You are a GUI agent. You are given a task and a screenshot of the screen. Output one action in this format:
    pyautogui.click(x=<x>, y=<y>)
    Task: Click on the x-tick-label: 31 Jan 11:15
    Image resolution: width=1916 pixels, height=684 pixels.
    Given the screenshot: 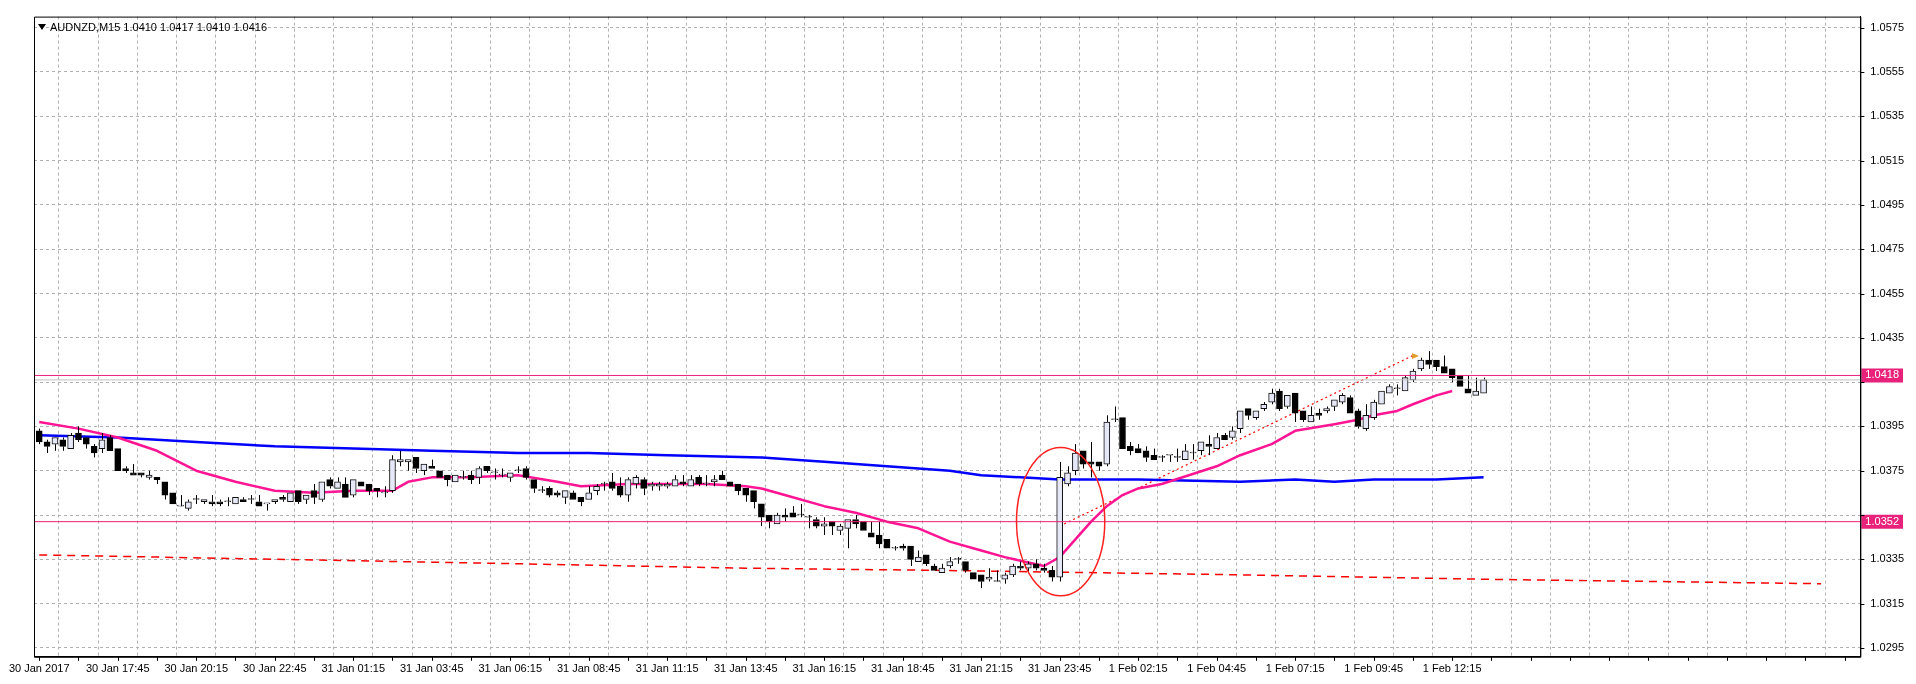 What is the action you would take?
    pyautogui.click(x=667, y=668)
    